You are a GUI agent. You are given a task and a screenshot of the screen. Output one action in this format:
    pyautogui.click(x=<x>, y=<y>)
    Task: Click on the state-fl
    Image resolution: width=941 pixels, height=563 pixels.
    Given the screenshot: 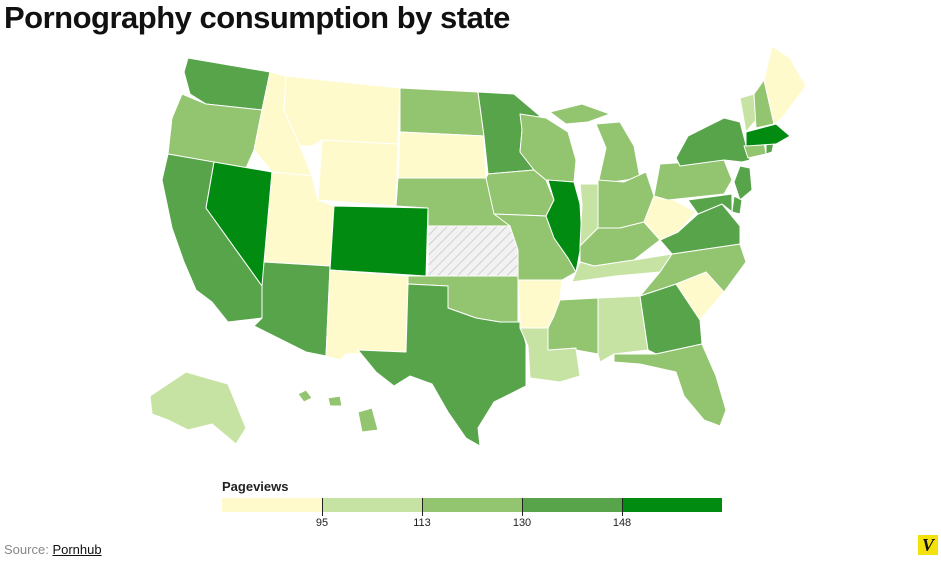 What is the action you would take?
    pyautogui.click(x=670, y=385)
    